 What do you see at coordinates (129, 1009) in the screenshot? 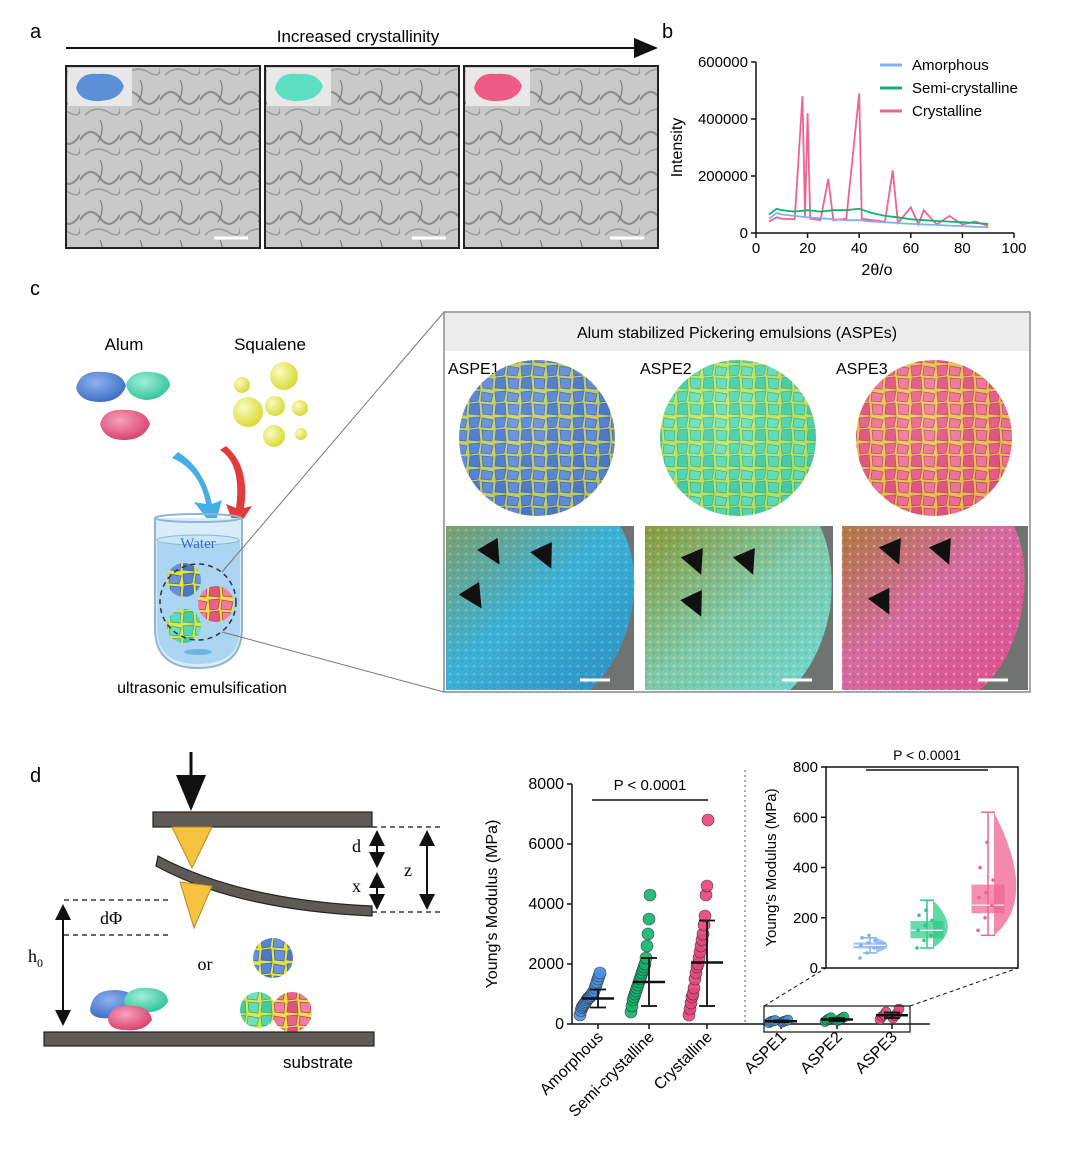
I see `schematic-alum-particles` at bounding box center [129, 1009].